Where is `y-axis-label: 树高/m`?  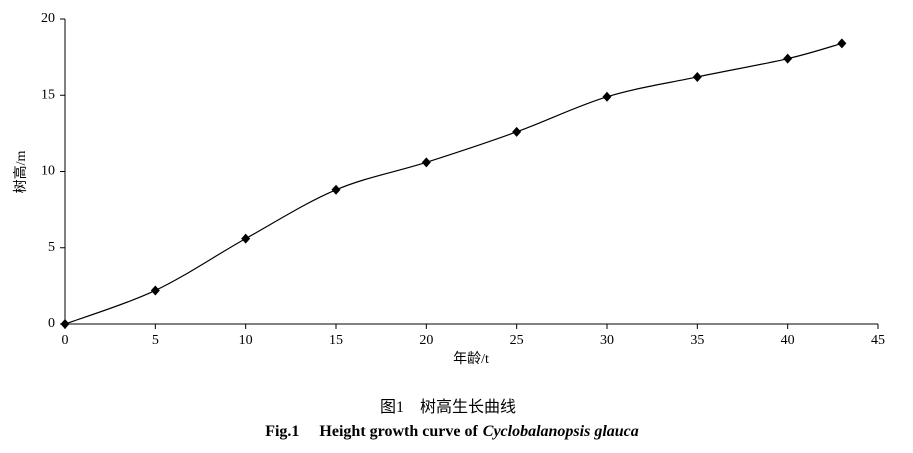 y-axis-label: 树高/m is located at coordinates (20, 172).